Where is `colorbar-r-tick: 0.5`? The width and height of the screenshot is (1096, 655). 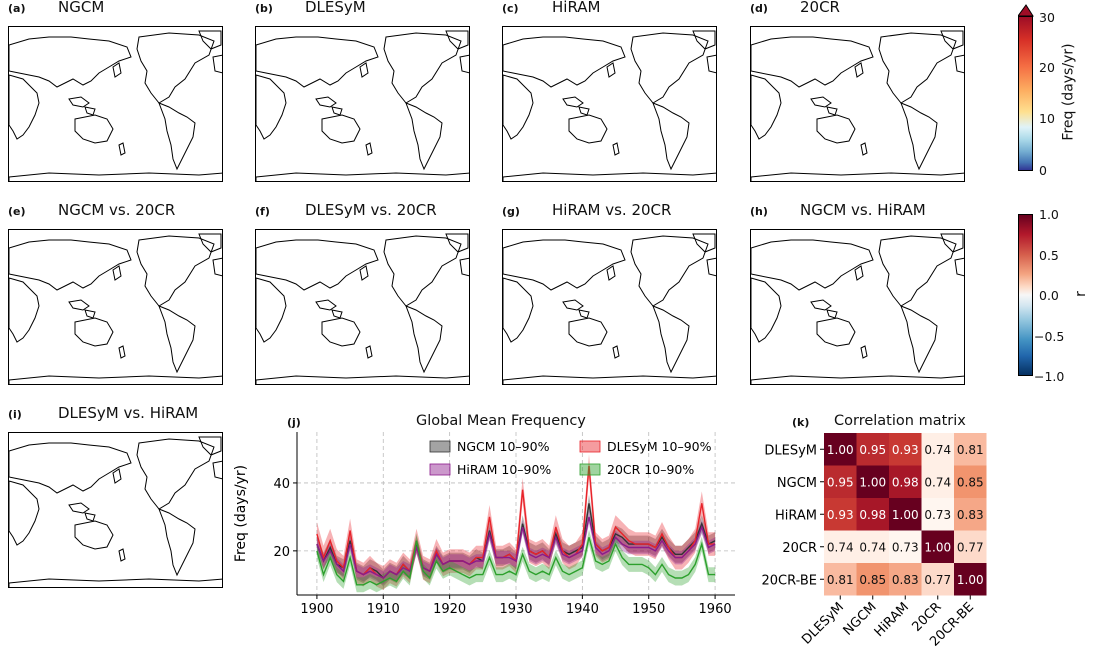 colorbar-r-tick: 0.5 is located at coordinates (1049, 255).